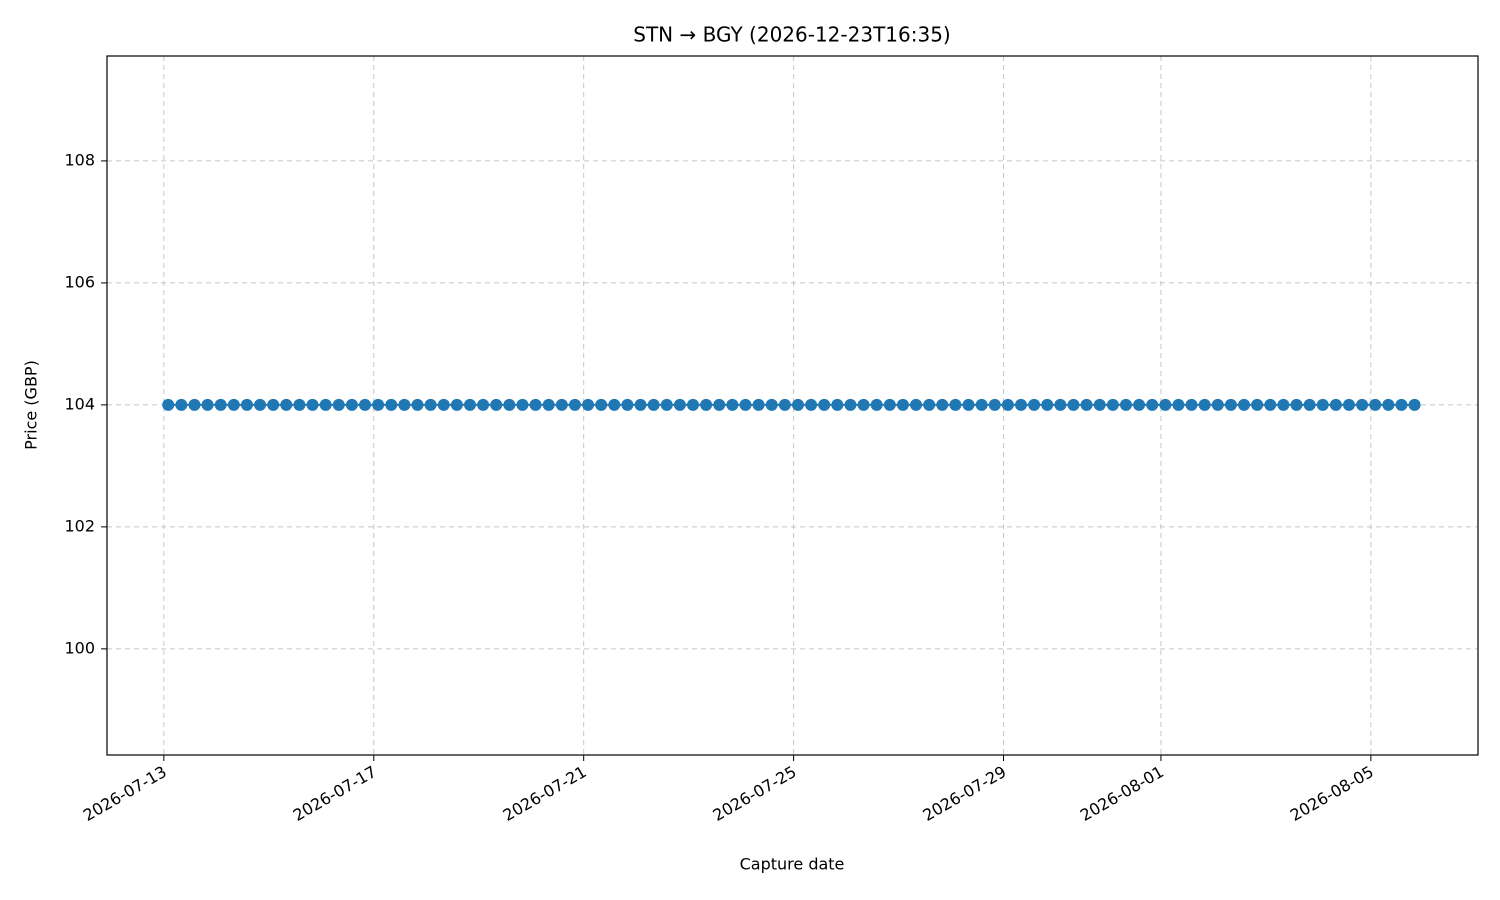 The height and width of the screenshot is (900, 1500). What do you see at coordinates (792, 864) in the screenshot?
I see `x-axis-label: Capture date` at bounding box center [792, 864].